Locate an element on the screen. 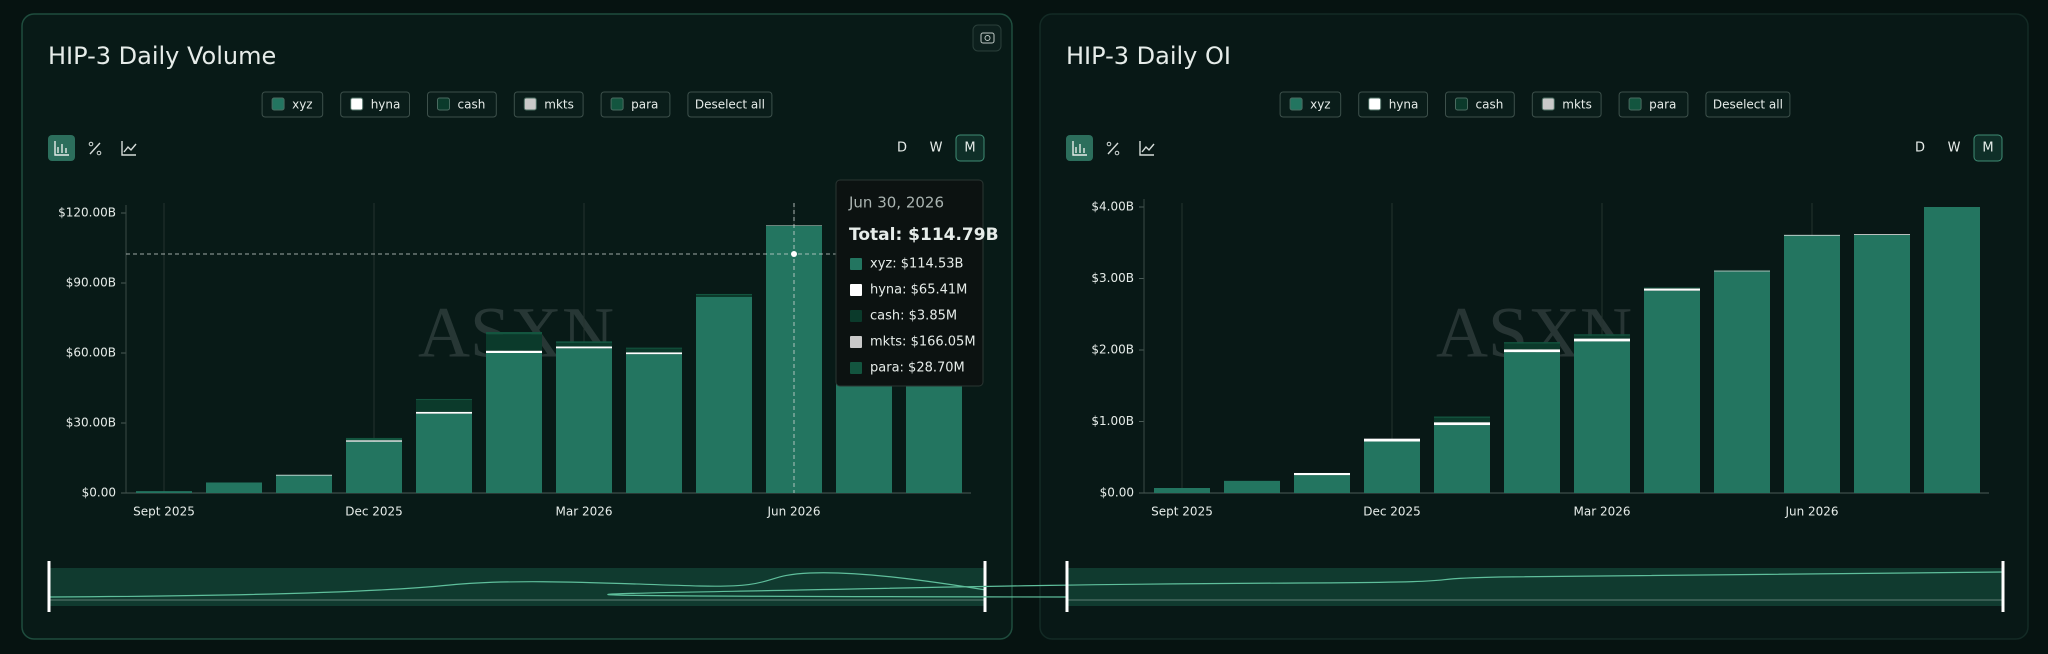  x-tick-label: Sept 2025 is located at coordinates (164, 512).